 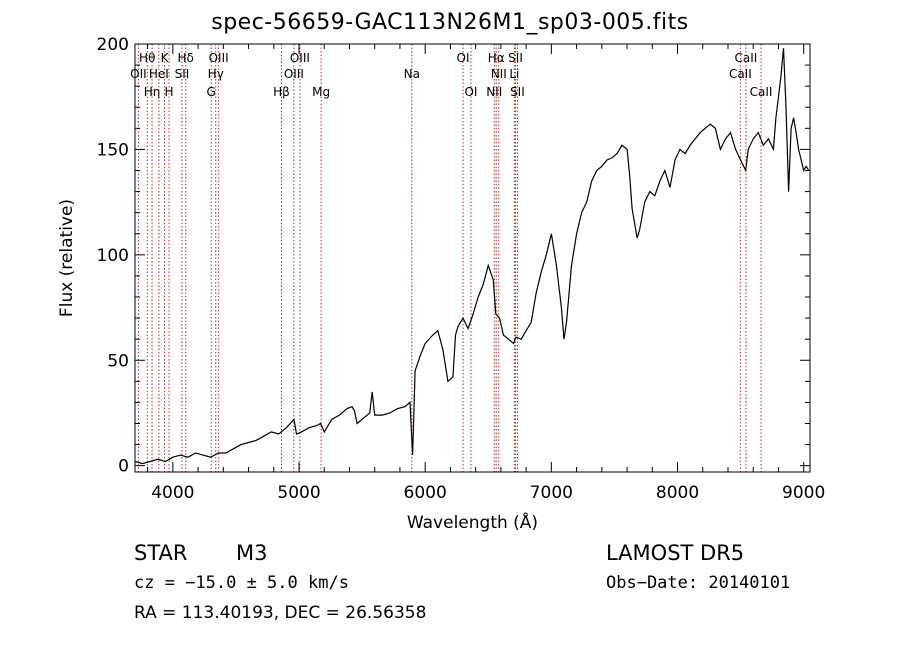 I want to click on x-tick-label: 5000, so click(x=298, y=493).